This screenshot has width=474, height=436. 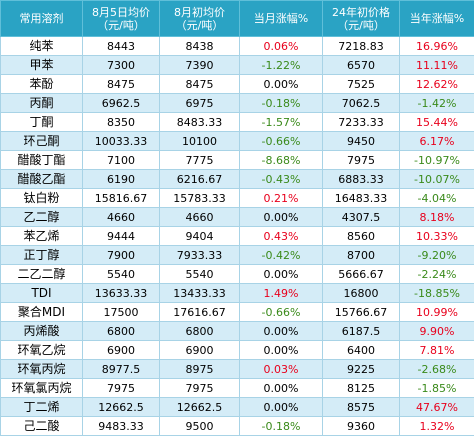 What do you see at coordinates (42, 19) in the screenshot?
I see `header-solvent: 常用溶剂` at bounding box center [42, 19].